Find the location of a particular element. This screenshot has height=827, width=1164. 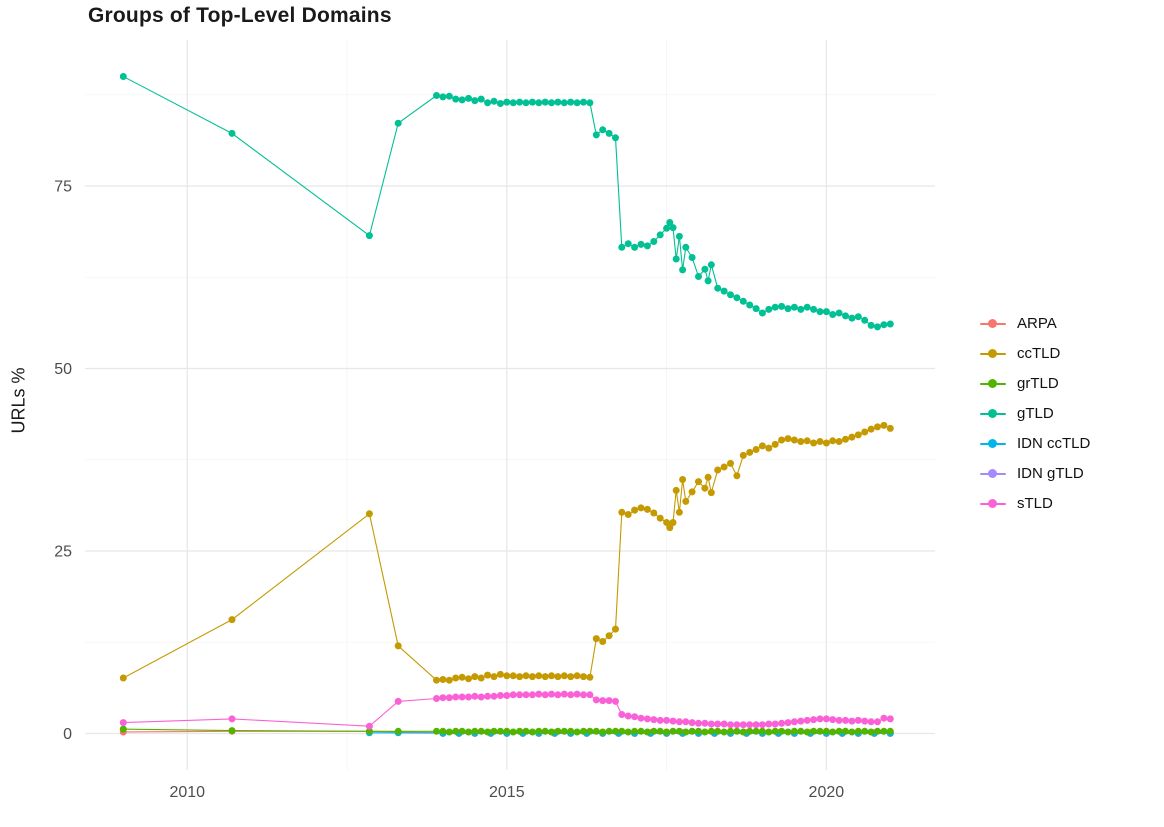

y-tick-label: 0 is located at coordinates (67, 734).